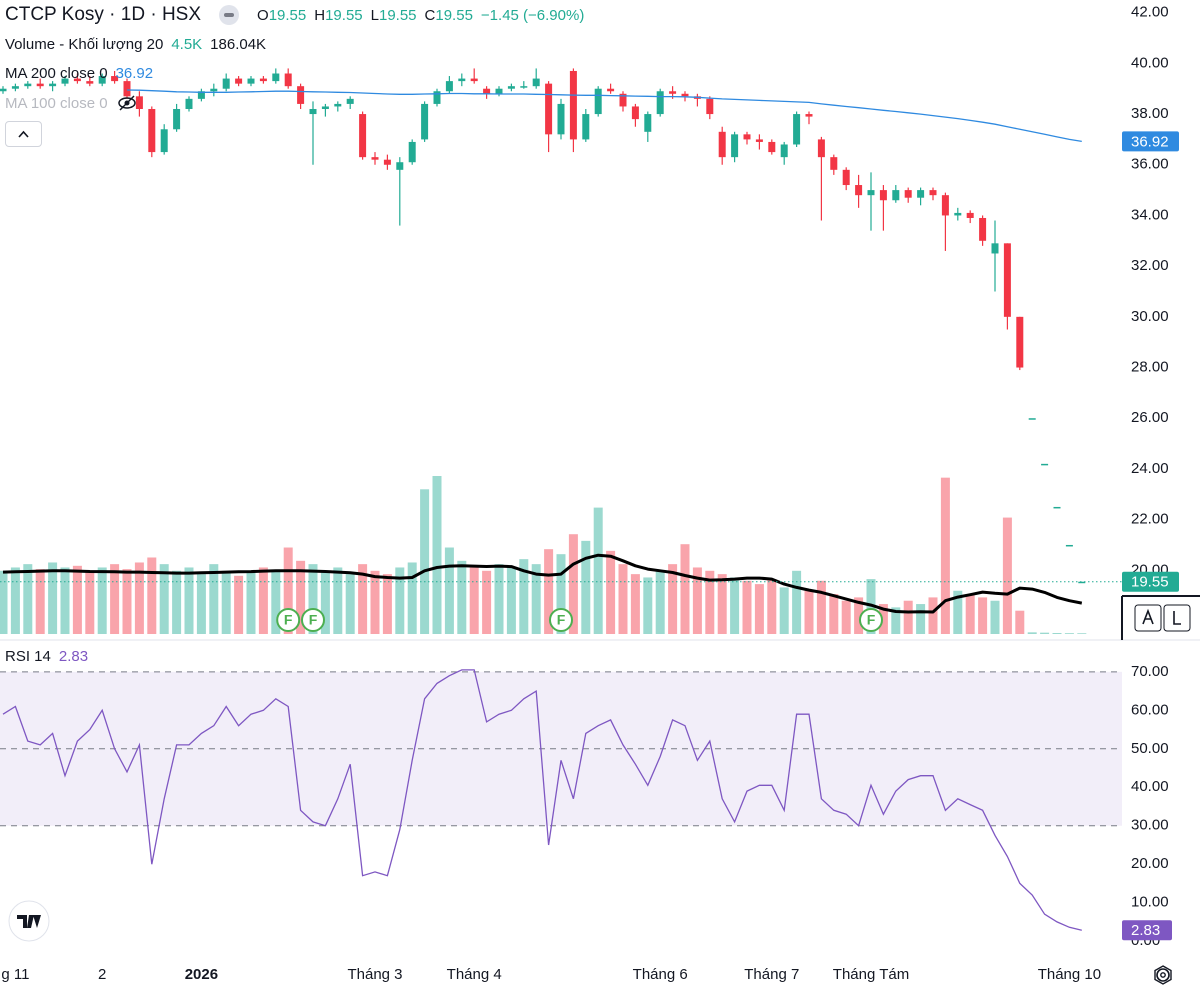 This screenshot has height=989, width=1200. I want to click on collapse-toggle, so click(229, 15).